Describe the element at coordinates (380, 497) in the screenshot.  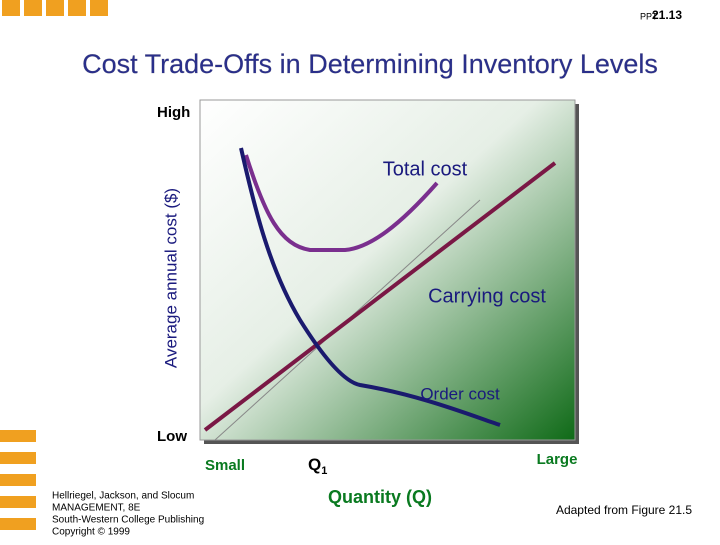
I see `x-axis-label: Quantity (Q)` at that location.